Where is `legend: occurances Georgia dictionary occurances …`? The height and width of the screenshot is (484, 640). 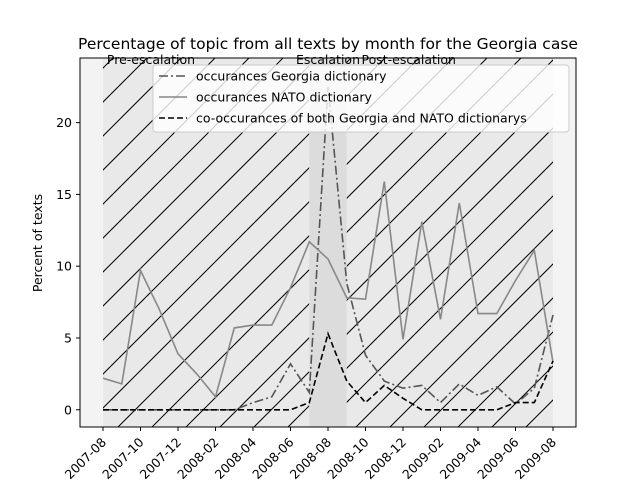 legend: occurances Georgia dictionary occurances … is located at coordinates (361, 98).